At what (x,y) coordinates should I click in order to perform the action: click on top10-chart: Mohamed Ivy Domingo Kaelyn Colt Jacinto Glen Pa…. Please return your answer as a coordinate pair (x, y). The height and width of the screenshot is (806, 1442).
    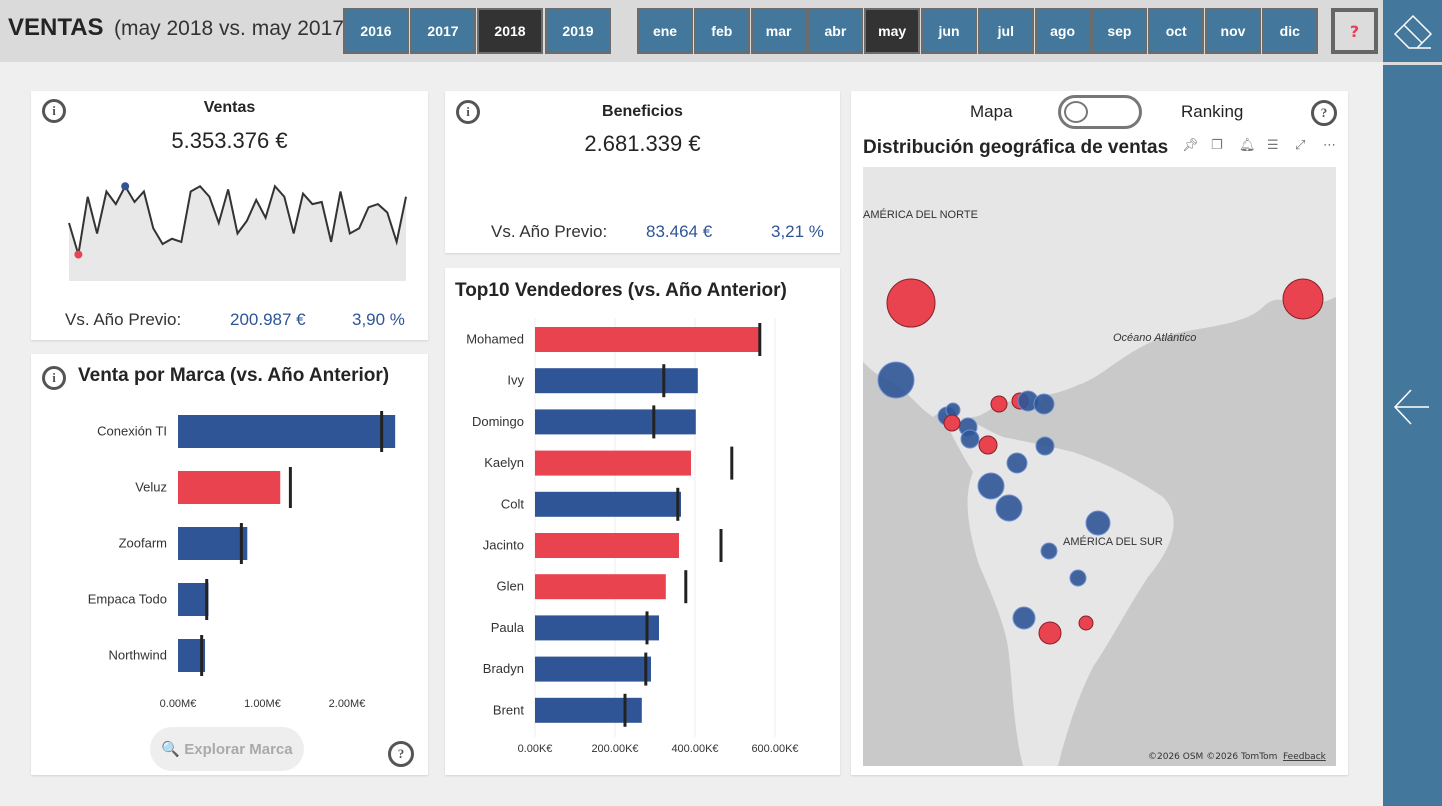
    Looking at the image, I should click on (632, 536).